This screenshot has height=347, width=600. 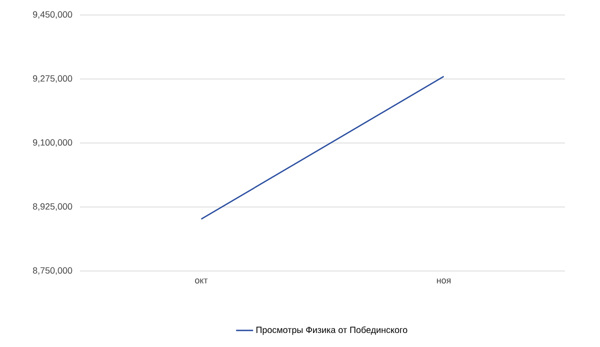 What do you see at coordinates (52, 207) in the screenshot?
I see `y-tick-label: 8,925,000` at bounding box center [52, 207].